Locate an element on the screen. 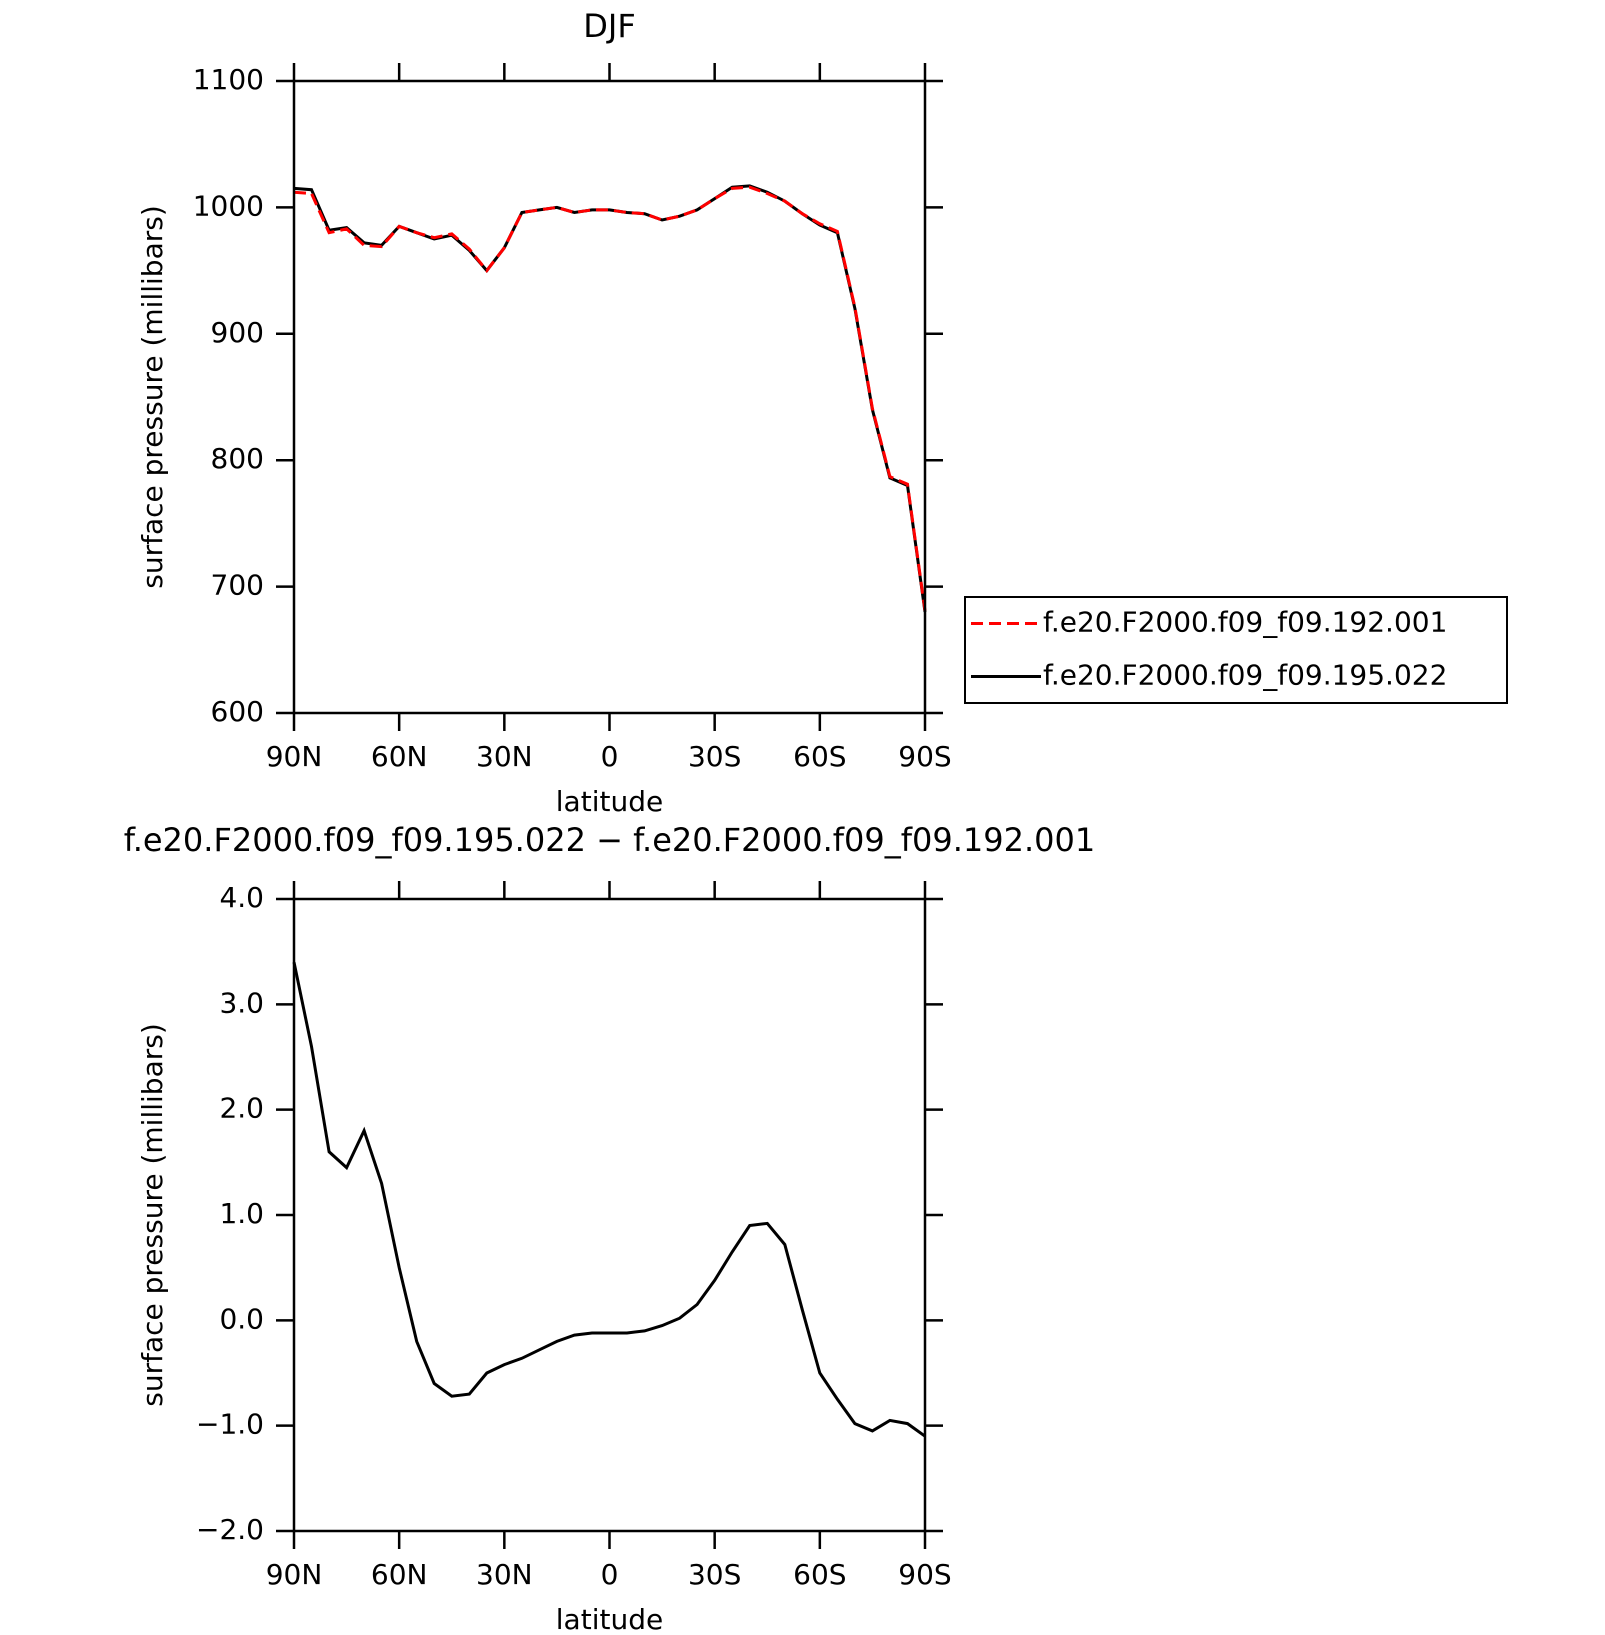 The height and width of the screenshot is (1635, 1605). y-tick-label: 800 is located at coordinates (237, 458).